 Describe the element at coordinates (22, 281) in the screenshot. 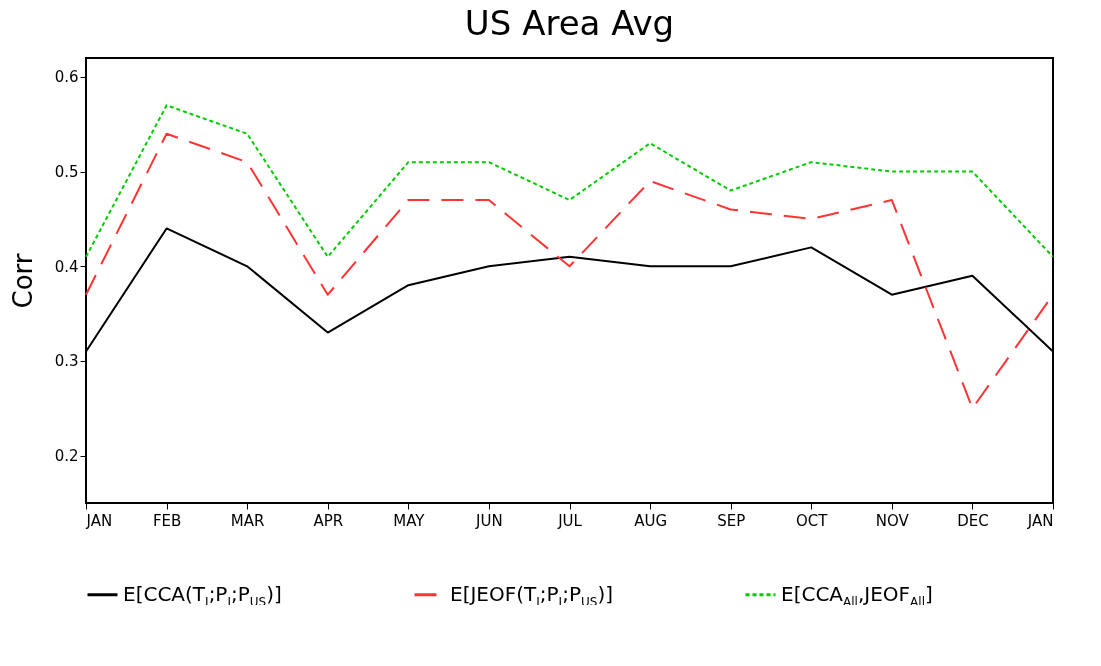

I see `y-axis-title: Corr` at that location.